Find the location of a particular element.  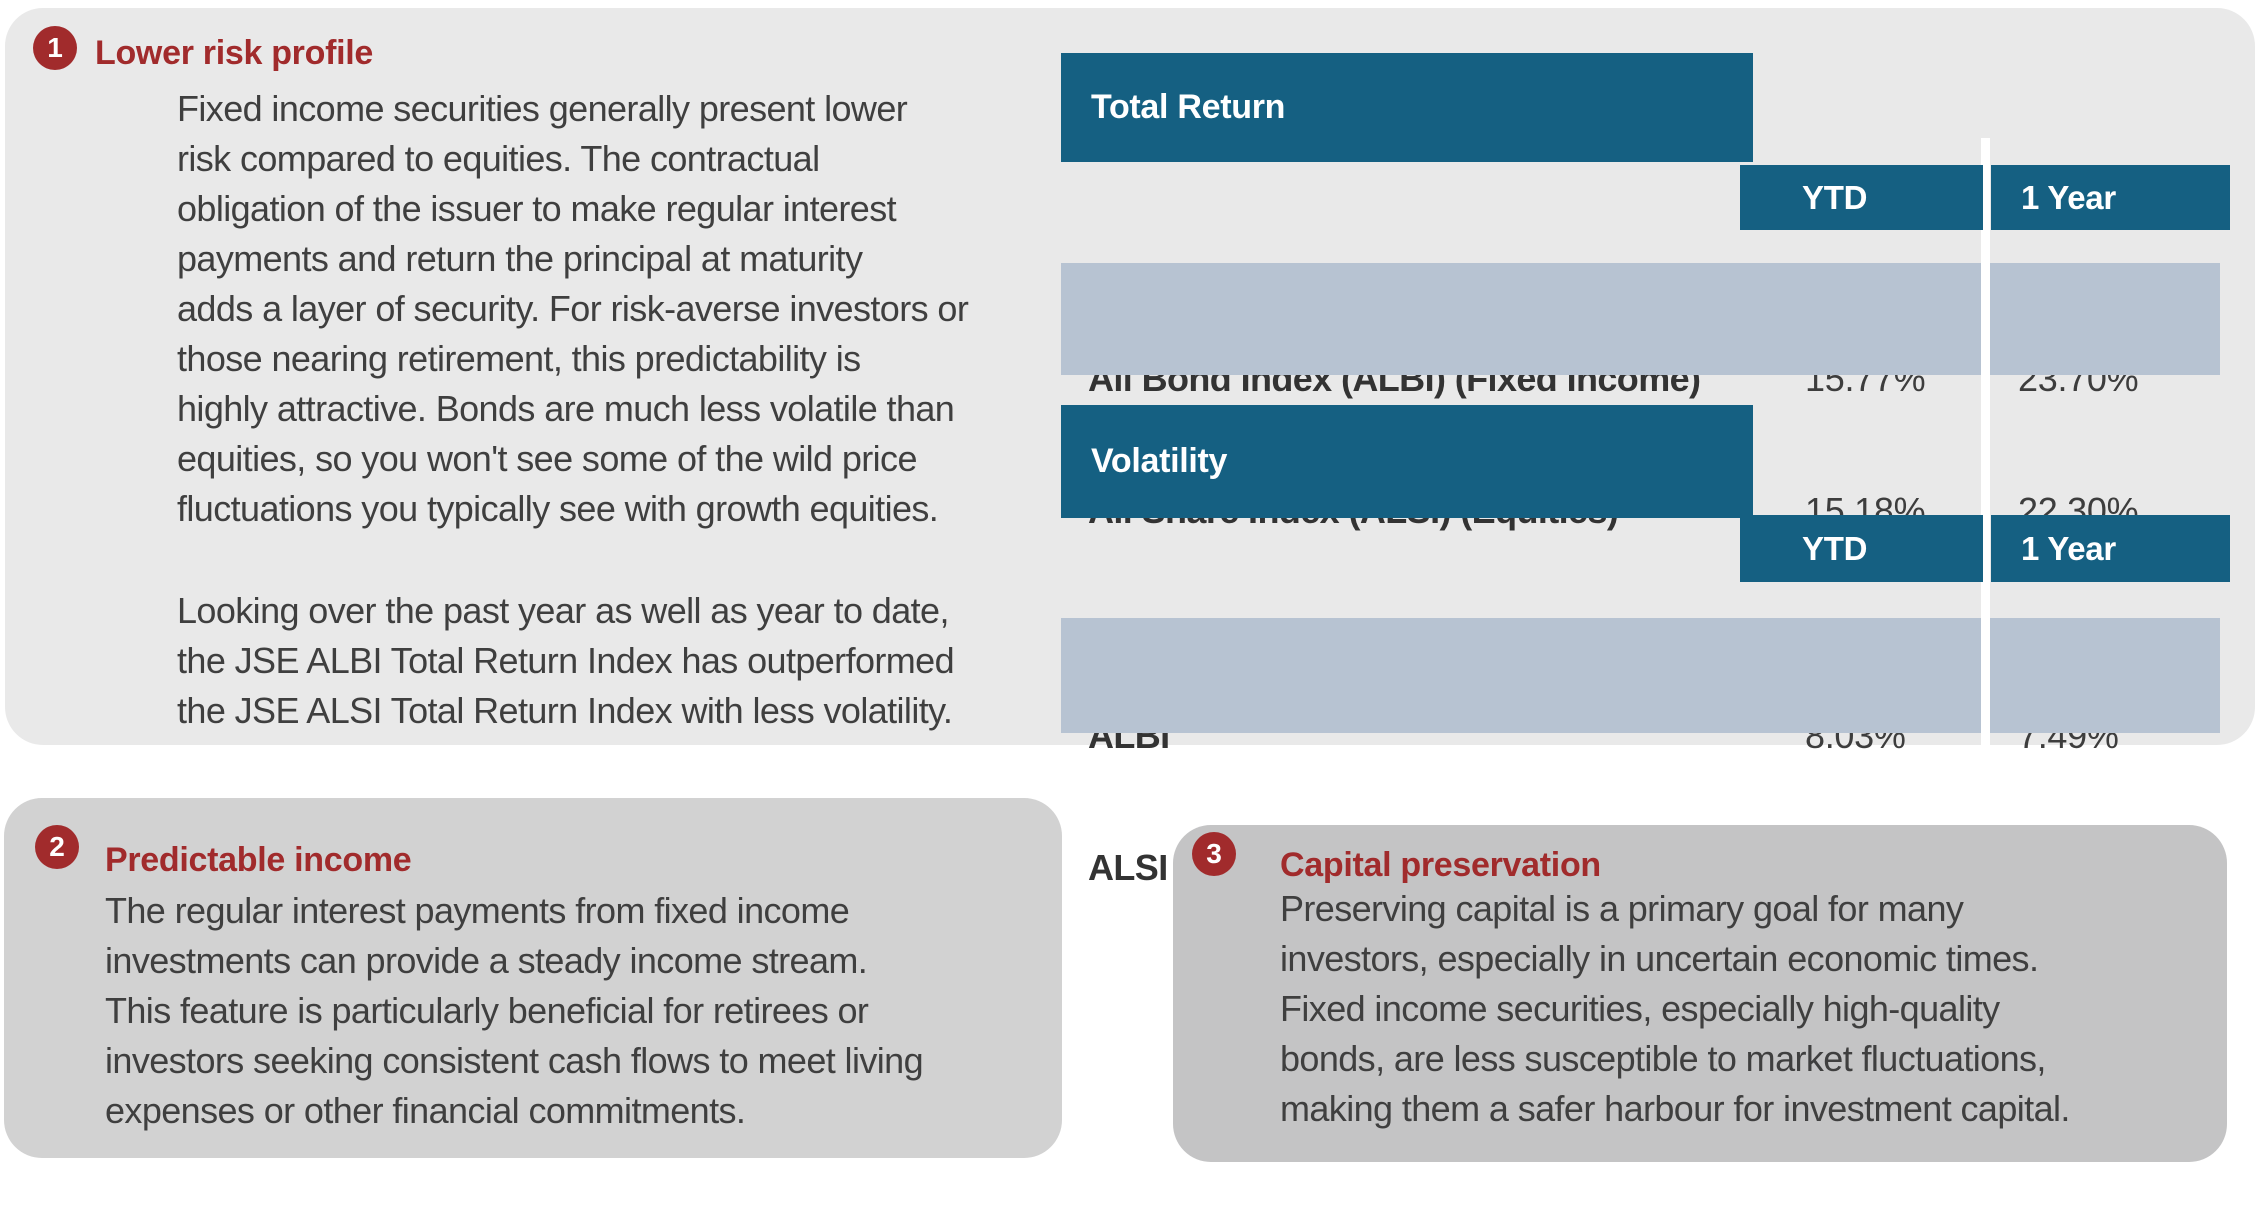

capital-preservation-panel is located at coordinates (1700, 993).